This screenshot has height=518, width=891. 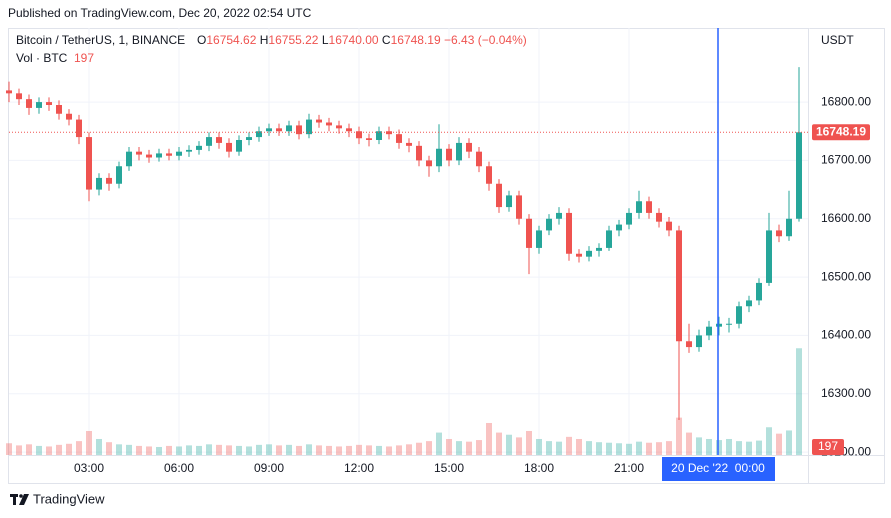 I want to click on y-tick-label: 16800.00, so click(x=846, y=101).